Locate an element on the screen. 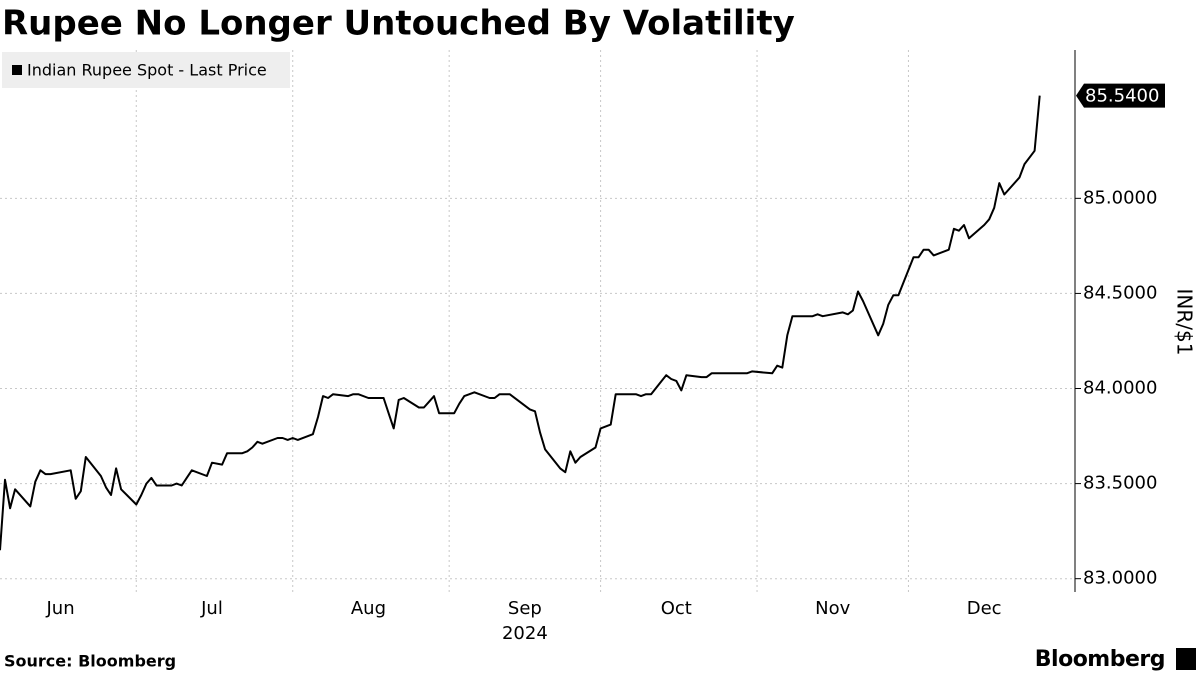  legend-box is located at coordinates (146, 70).